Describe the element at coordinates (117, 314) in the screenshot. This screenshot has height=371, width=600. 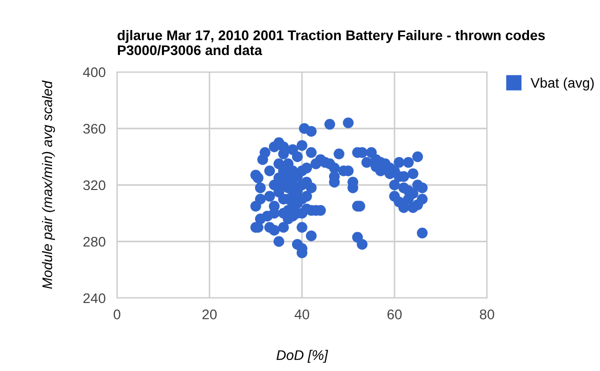
I see `x-tick-label: 0` at that location.